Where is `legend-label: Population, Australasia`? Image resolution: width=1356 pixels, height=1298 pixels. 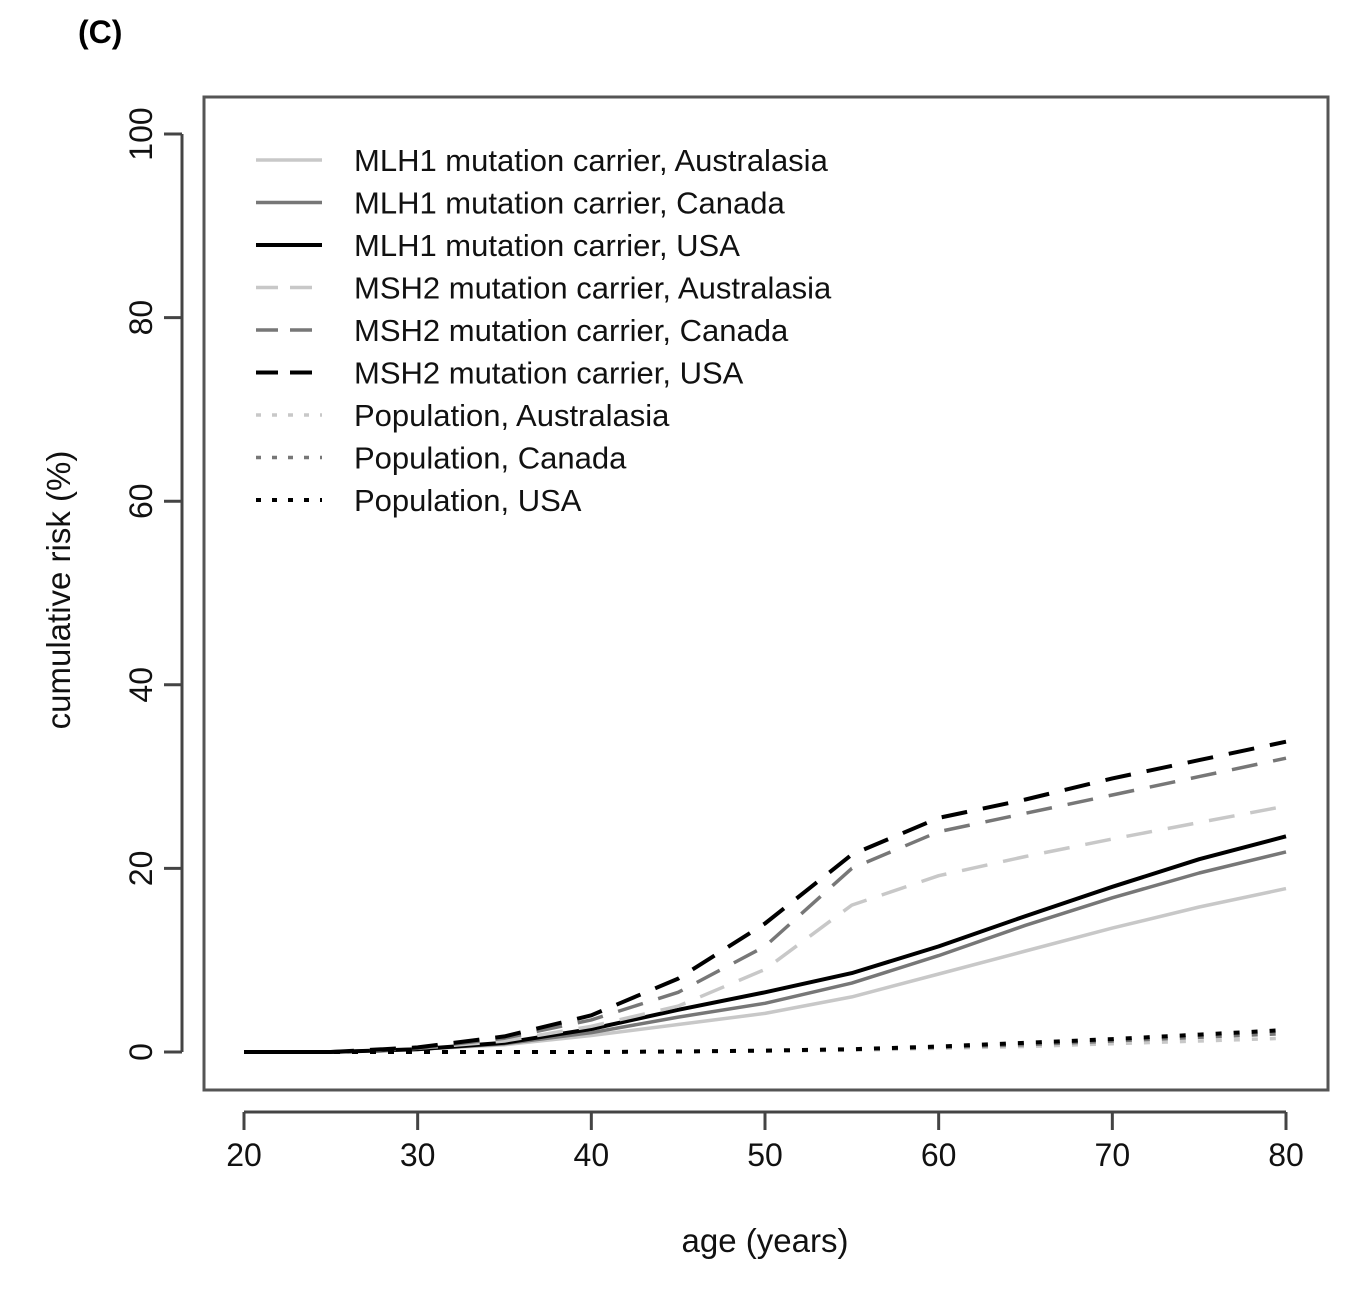 legend-label: Population, Australasia is located at coordinates (512, 415).